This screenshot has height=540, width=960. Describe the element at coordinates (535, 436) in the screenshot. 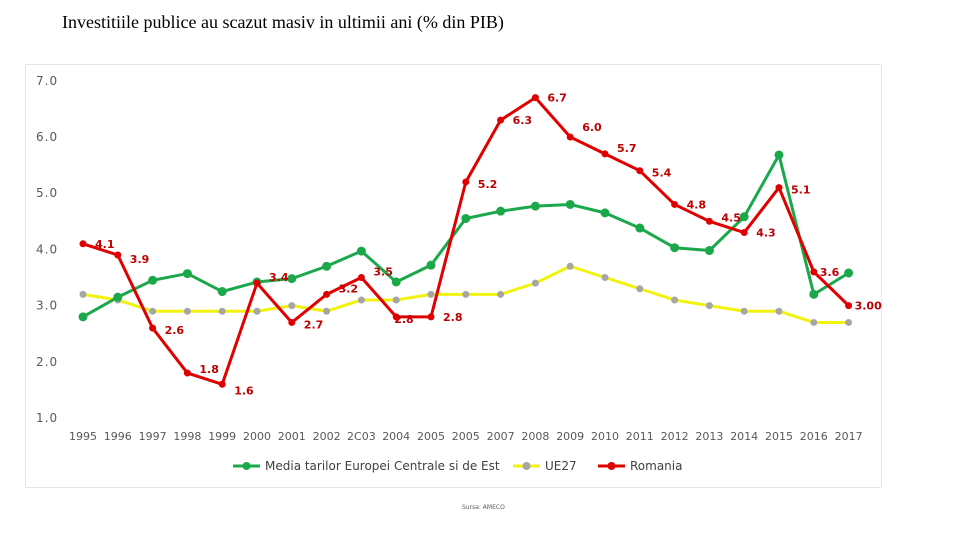

I see `x-tick-label: 2008` at that location.